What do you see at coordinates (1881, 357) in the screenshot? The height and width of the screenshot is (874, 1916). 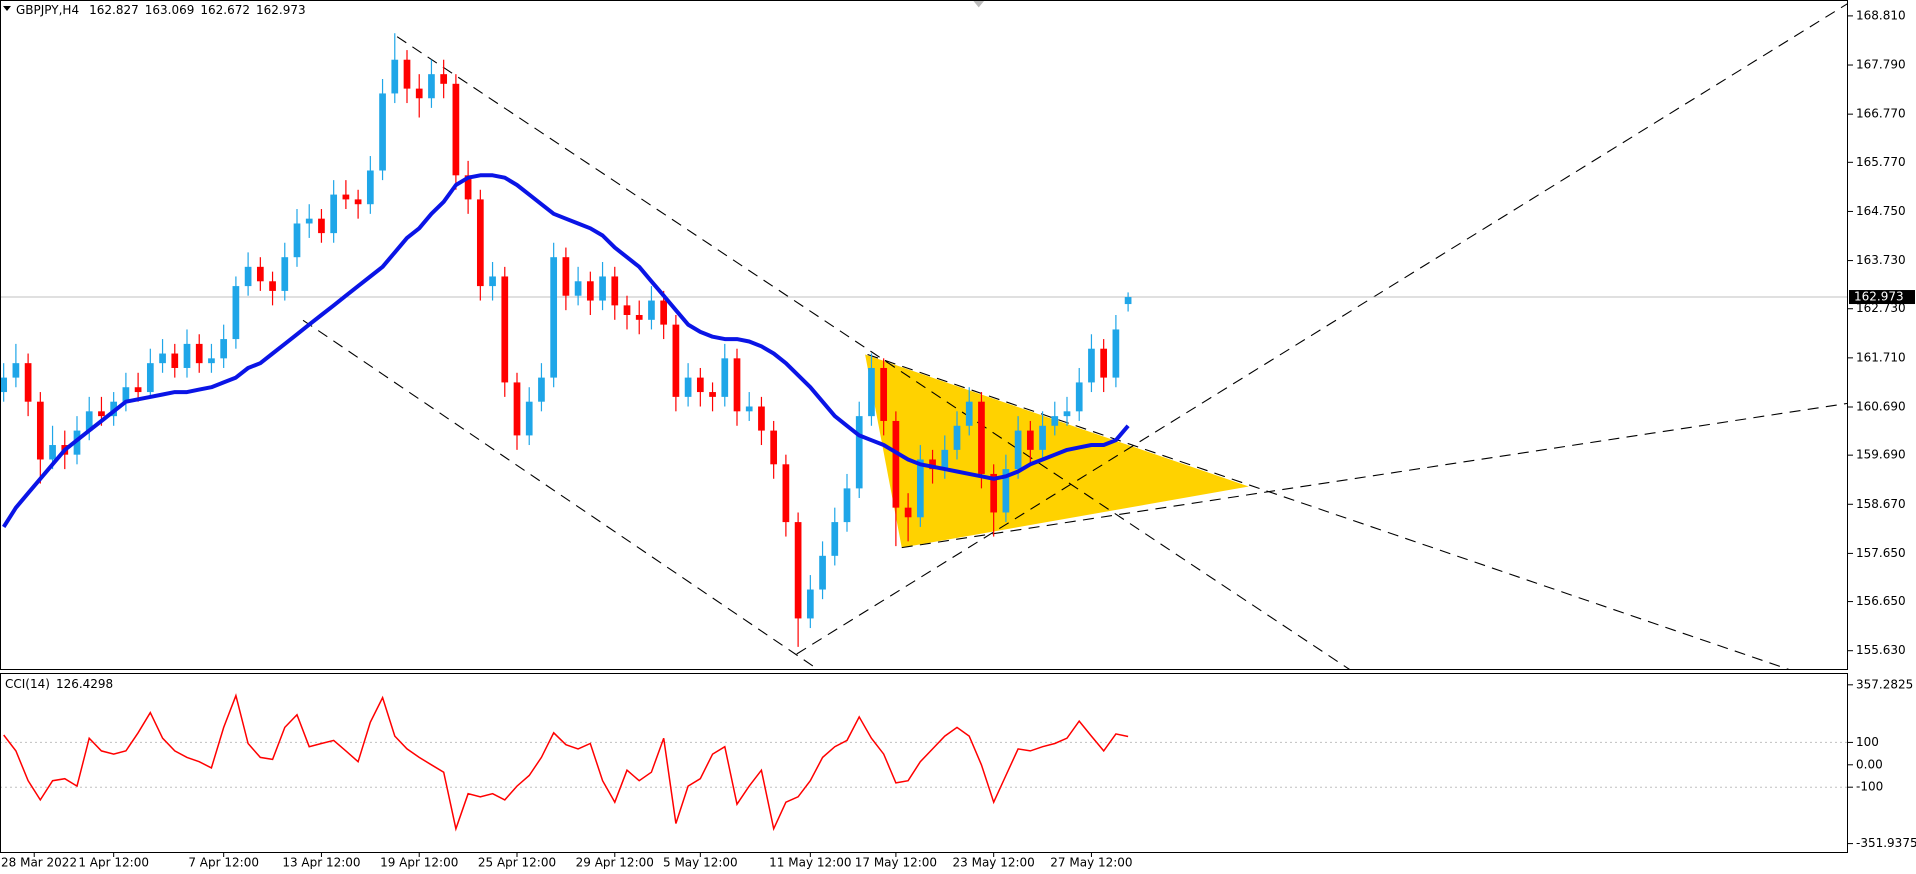 I see `y-tick-label: 161.710` at bounding box center [1881, 357].